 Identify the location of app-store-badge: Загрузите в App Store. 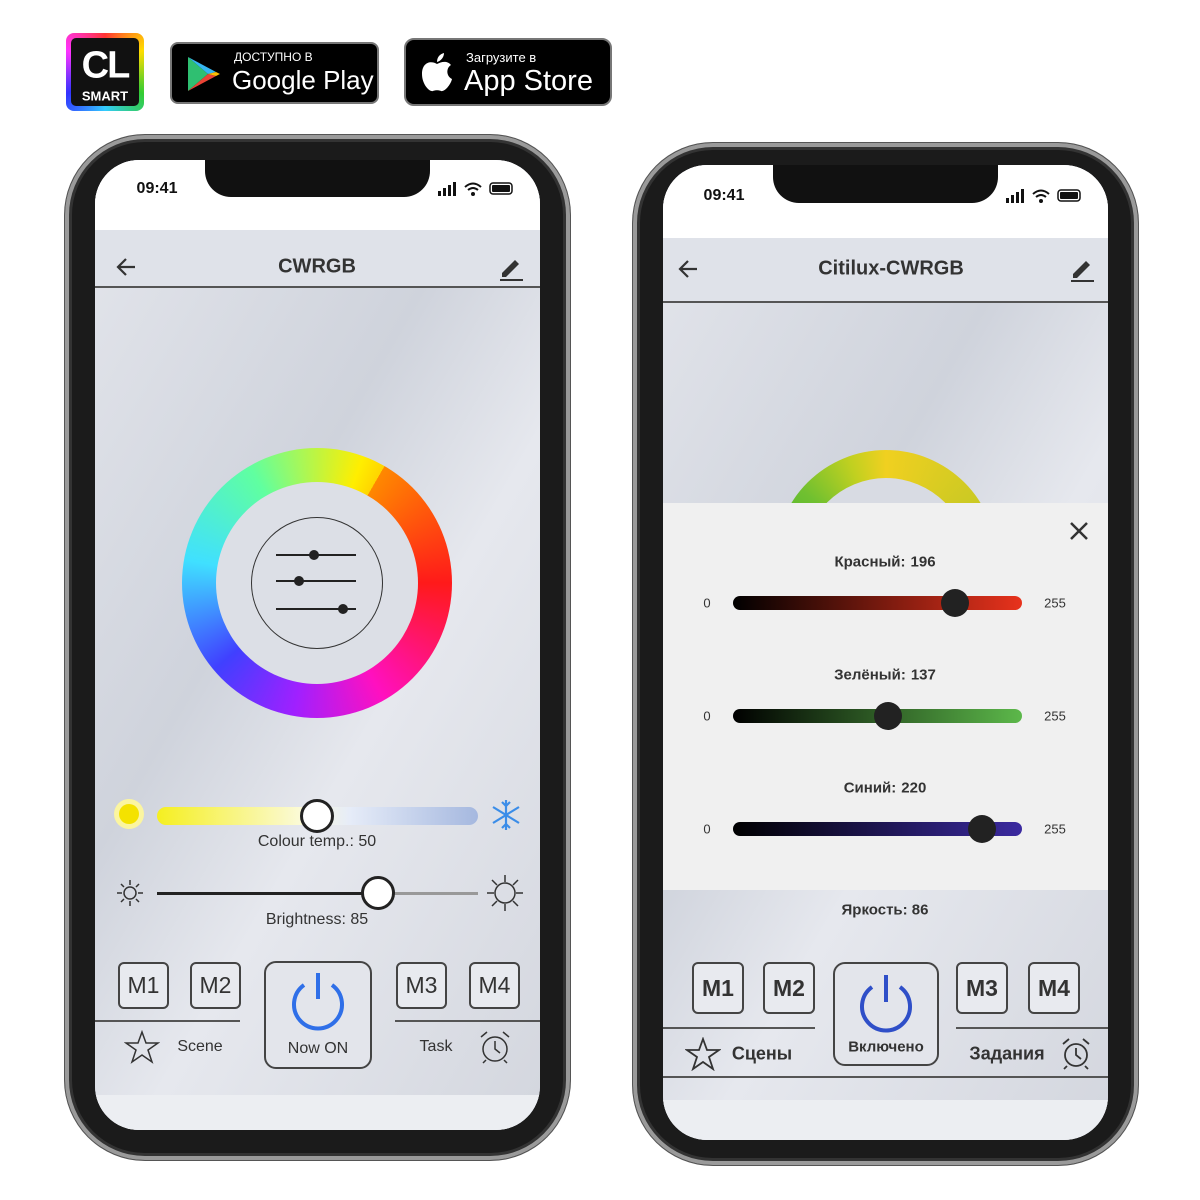
(508, 72).